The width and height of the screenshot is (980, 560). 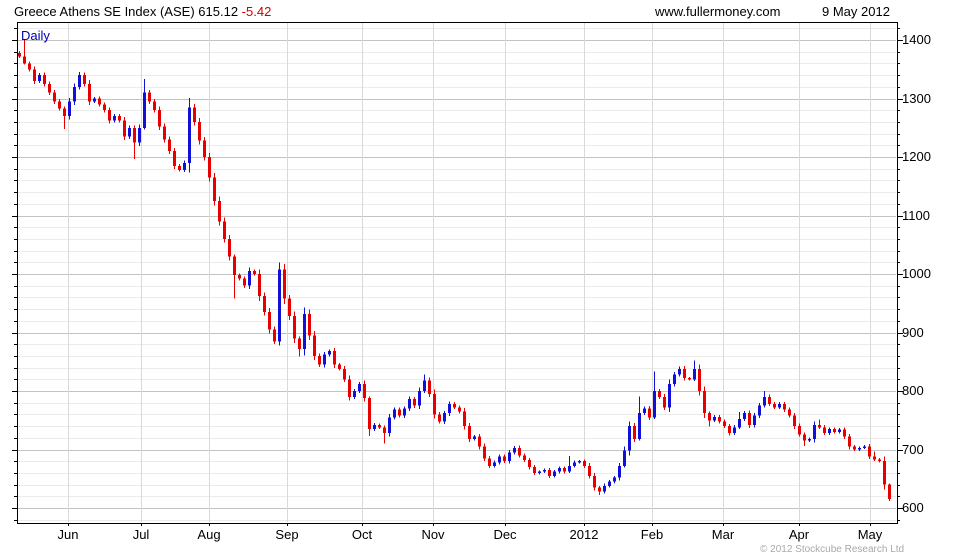 What do you see at coordinates (209, 534) in the screenshot?
I see `month-label: Aug` at bounding box center [209, 534].